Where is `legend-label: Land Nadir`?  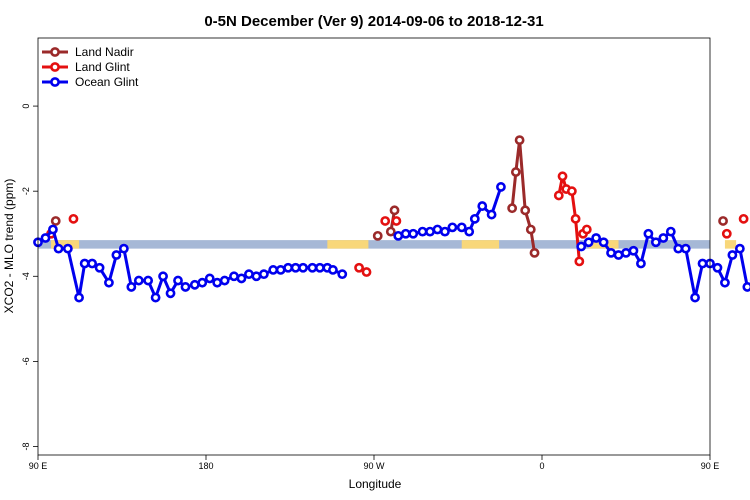 legend-label: Land Nadir is located at coordinates (104, 52).